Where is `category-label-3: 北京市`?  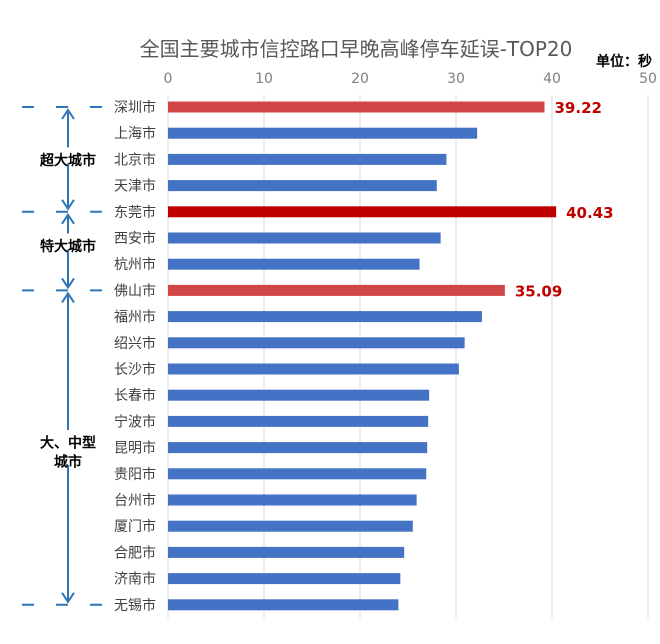 category-label-3: 北京市 is located at coordinates (135, 159).